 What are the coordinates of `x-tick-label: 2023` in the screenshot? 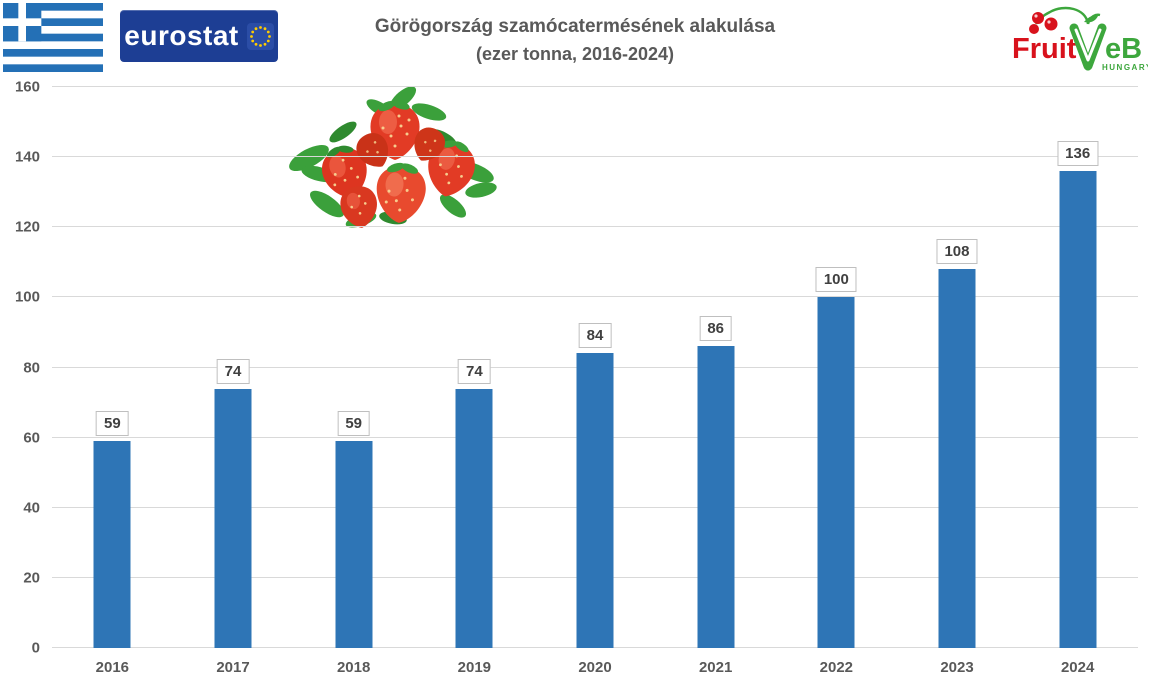 It's located at (957, 667).